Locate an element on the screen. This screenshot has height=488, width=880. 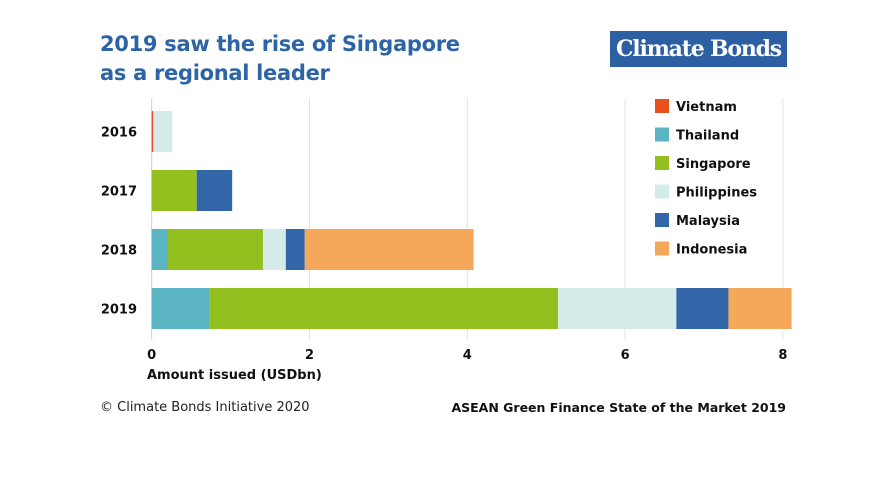
bar-philippines-2016 is located at coordinates (163, 131).